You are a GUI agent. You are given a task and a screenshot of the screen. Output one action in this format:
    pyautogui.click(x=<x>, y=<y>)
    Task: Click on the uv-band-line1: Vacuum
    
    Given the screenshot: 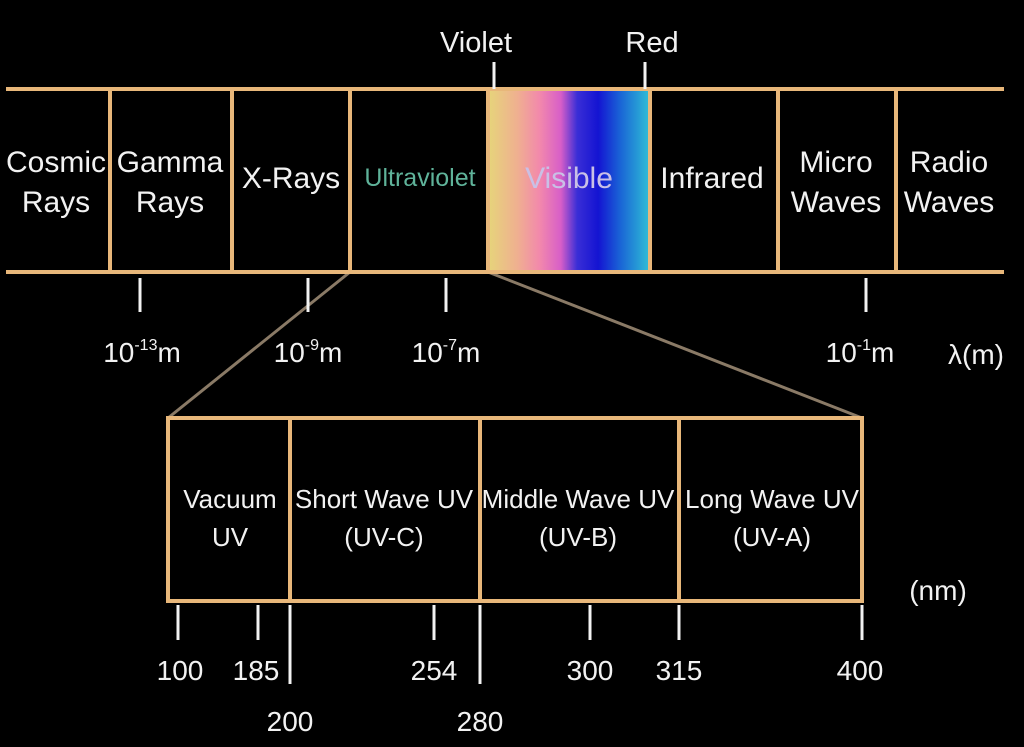 What is the action you would take?
    pyautogui.click(x=229, y=499)
    